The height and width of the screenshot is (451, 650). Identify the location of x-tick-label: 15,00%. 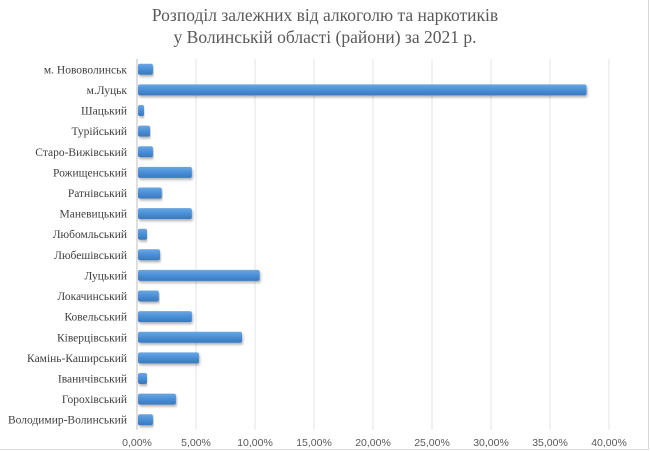
(314, 443).